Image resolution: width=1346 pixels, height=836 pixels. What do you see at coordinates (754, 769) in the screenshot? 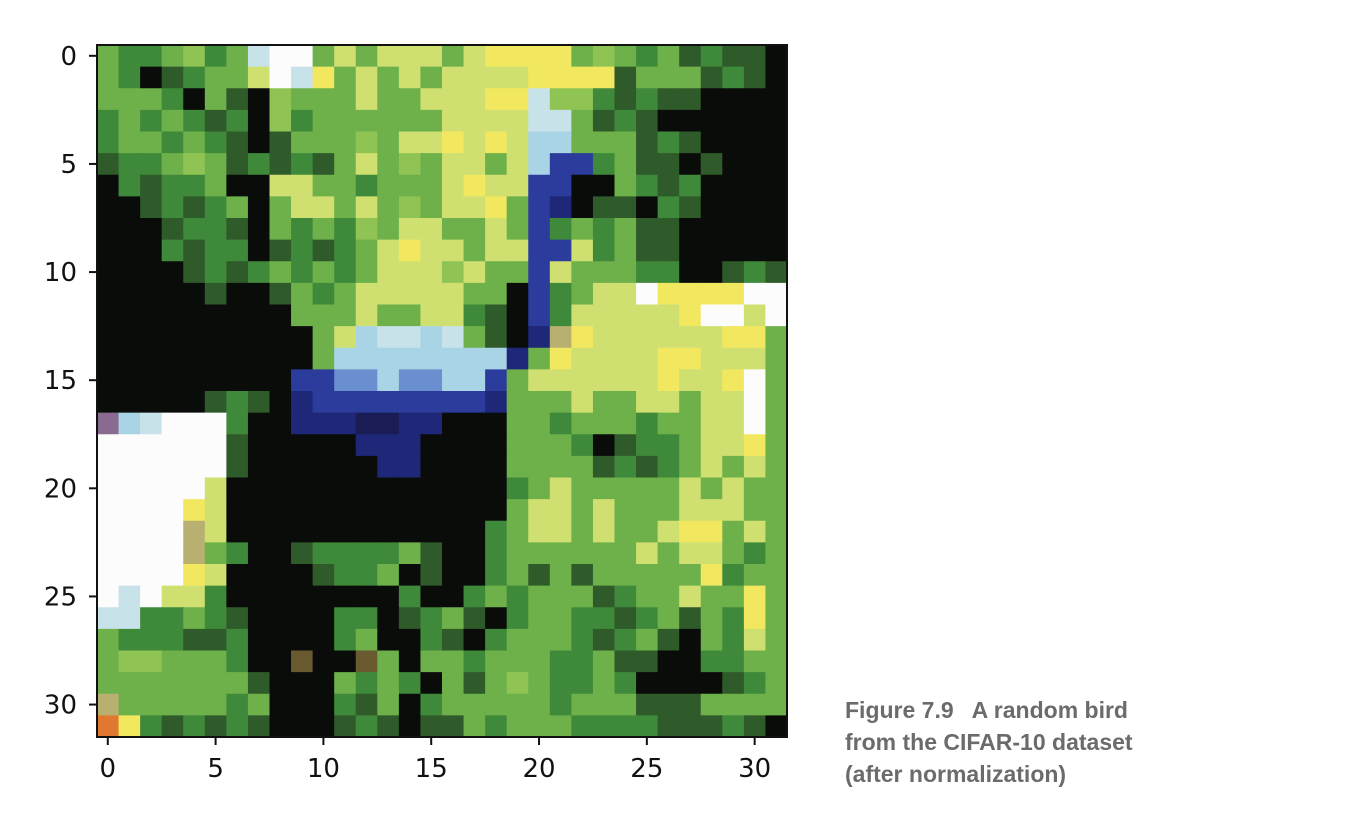
I see `x-tick-label: 30` at bounding box center [754, 769].